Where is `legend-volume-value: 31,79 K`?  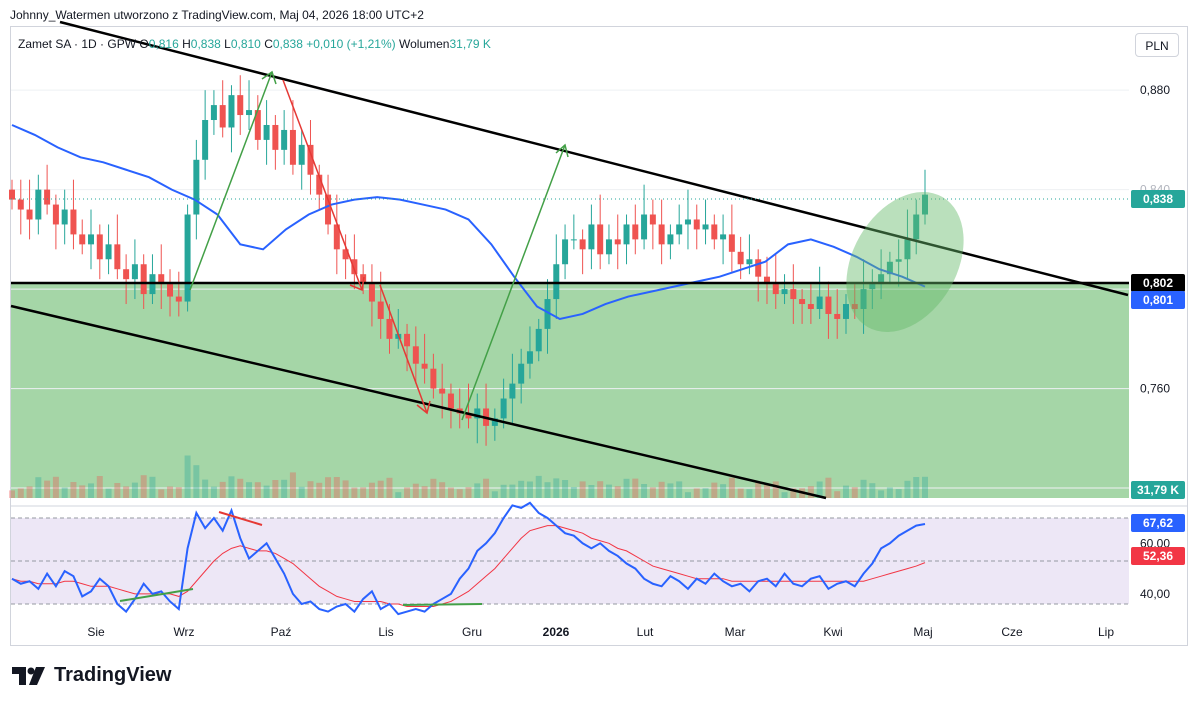 legend-volume-value: 31,79 K is located at coordinates (470, 44).